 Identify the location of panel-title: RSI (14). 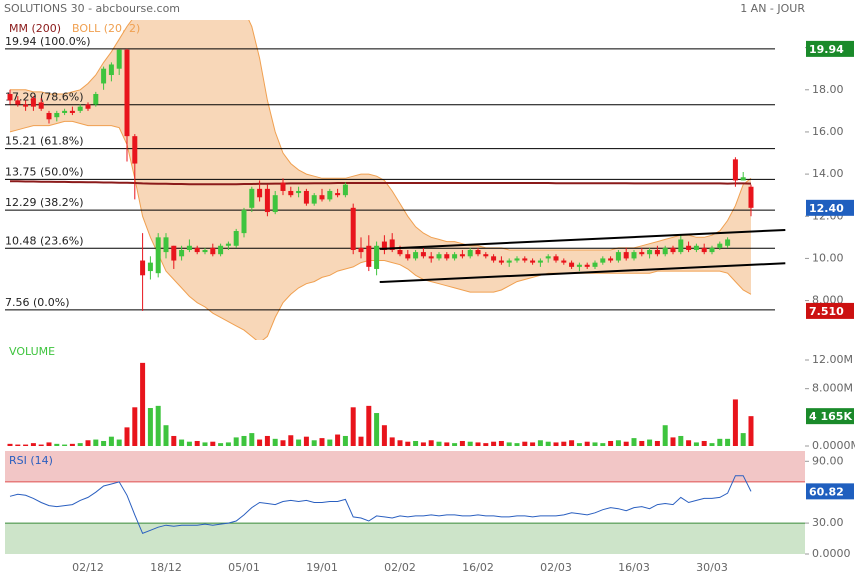
(31, 460).